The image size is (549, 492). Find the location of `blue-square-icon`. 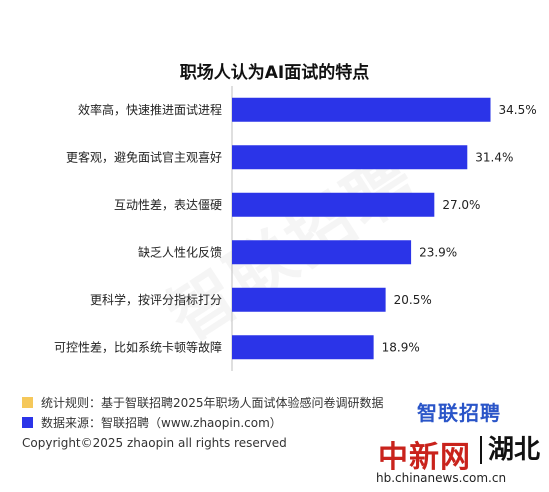

blue-square-icon is located at coordinates (27, 422).